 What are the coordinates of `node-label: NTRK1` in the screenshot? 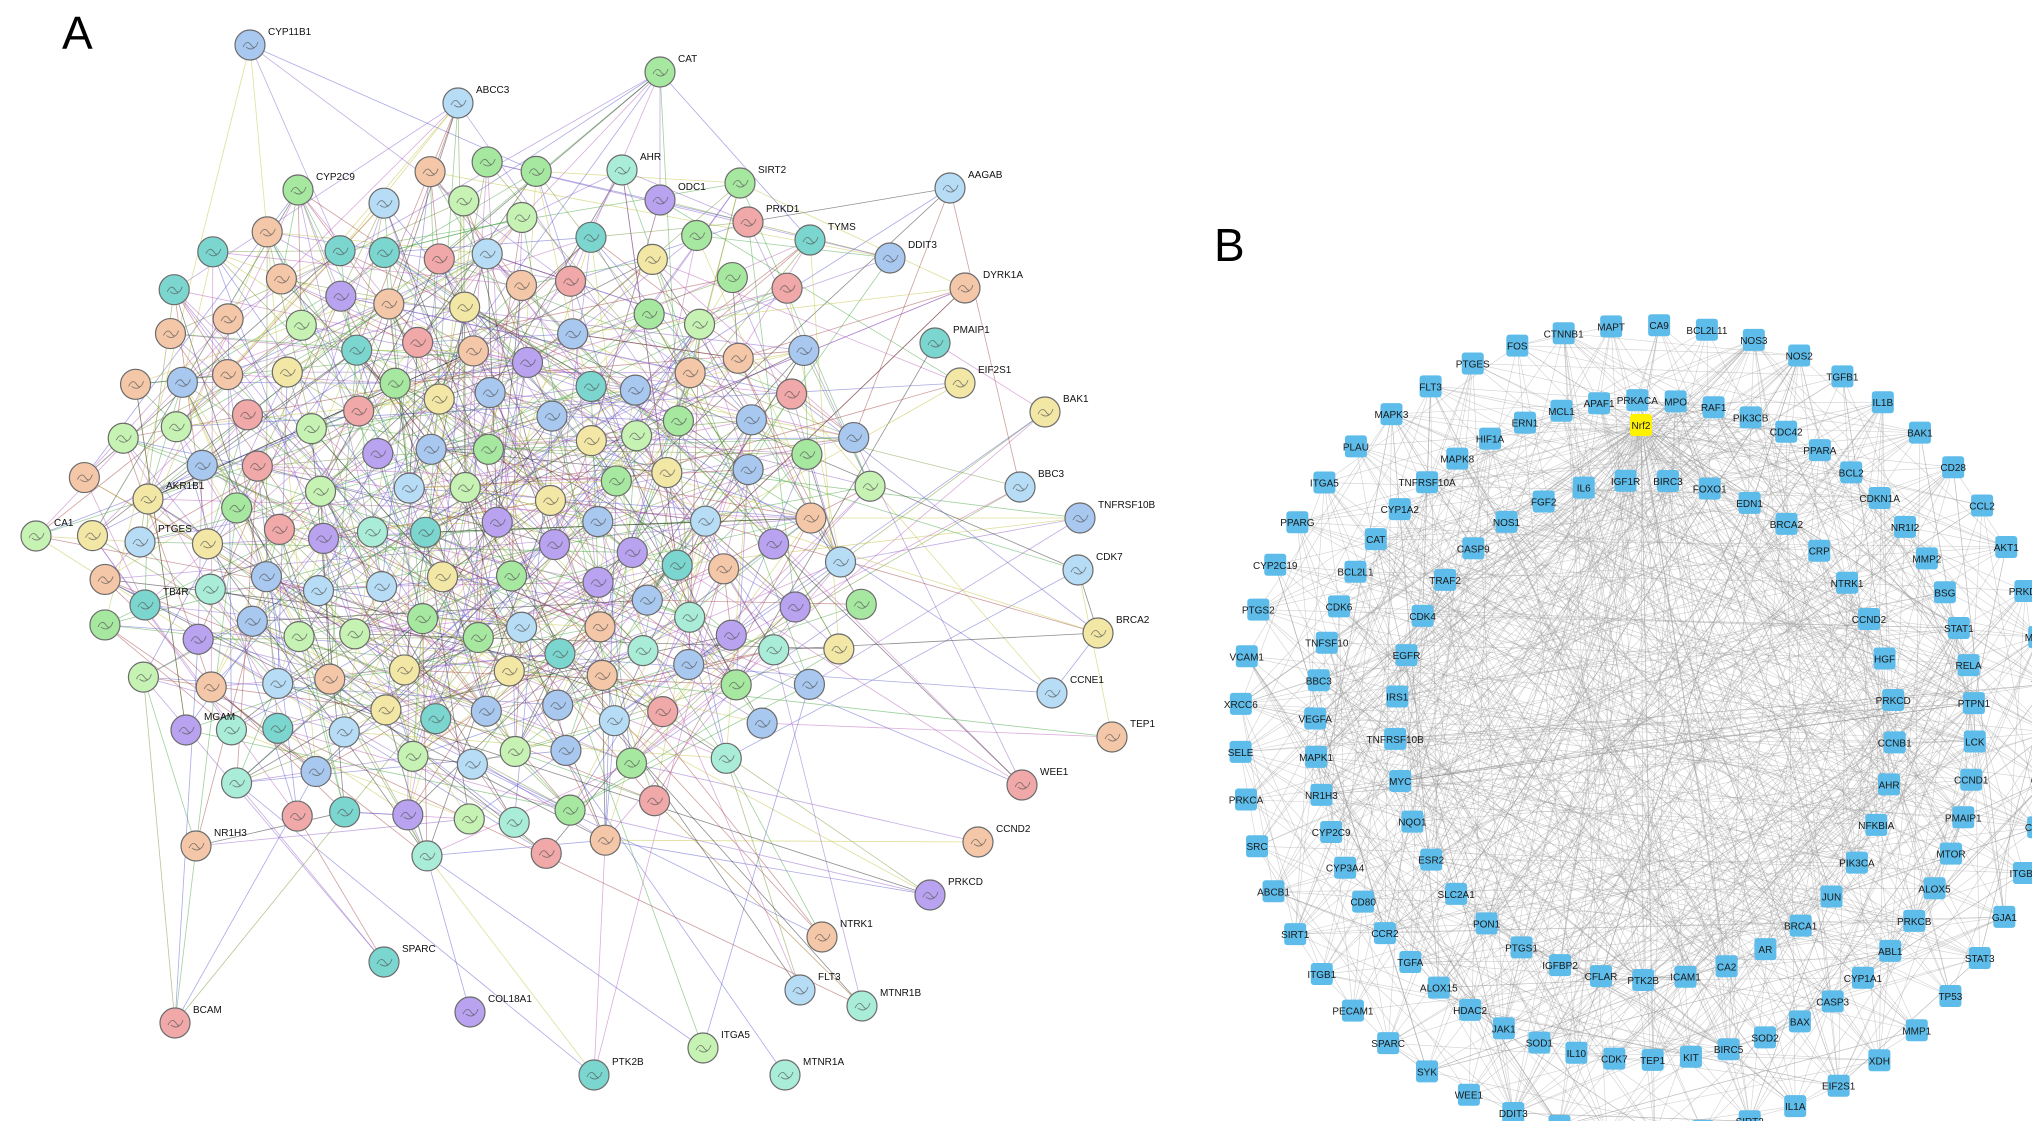 It's located at (856, 924).